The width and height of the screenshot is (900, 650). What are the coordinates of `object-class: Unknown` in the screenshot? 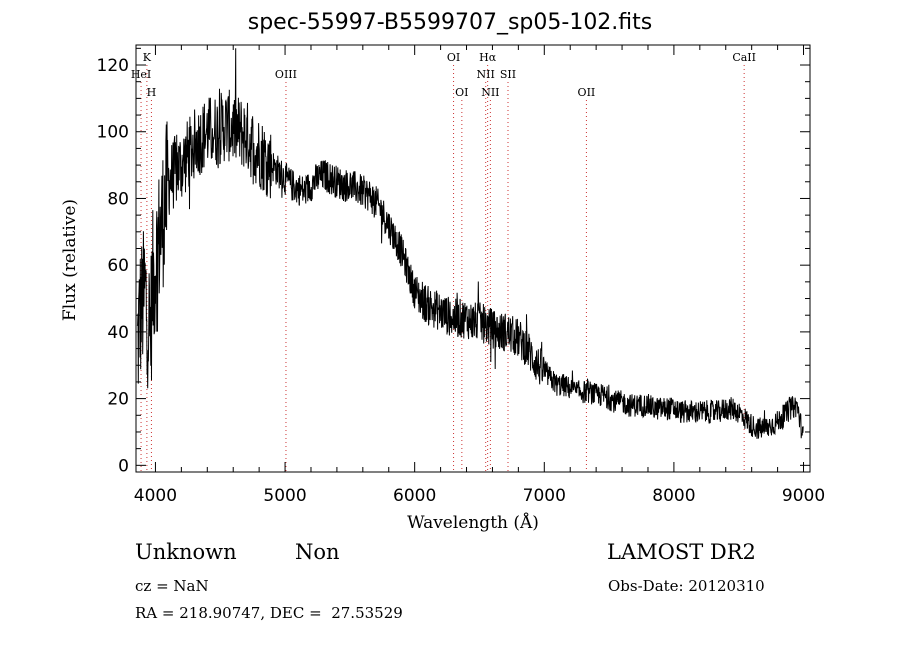 It's located at (186, 552).